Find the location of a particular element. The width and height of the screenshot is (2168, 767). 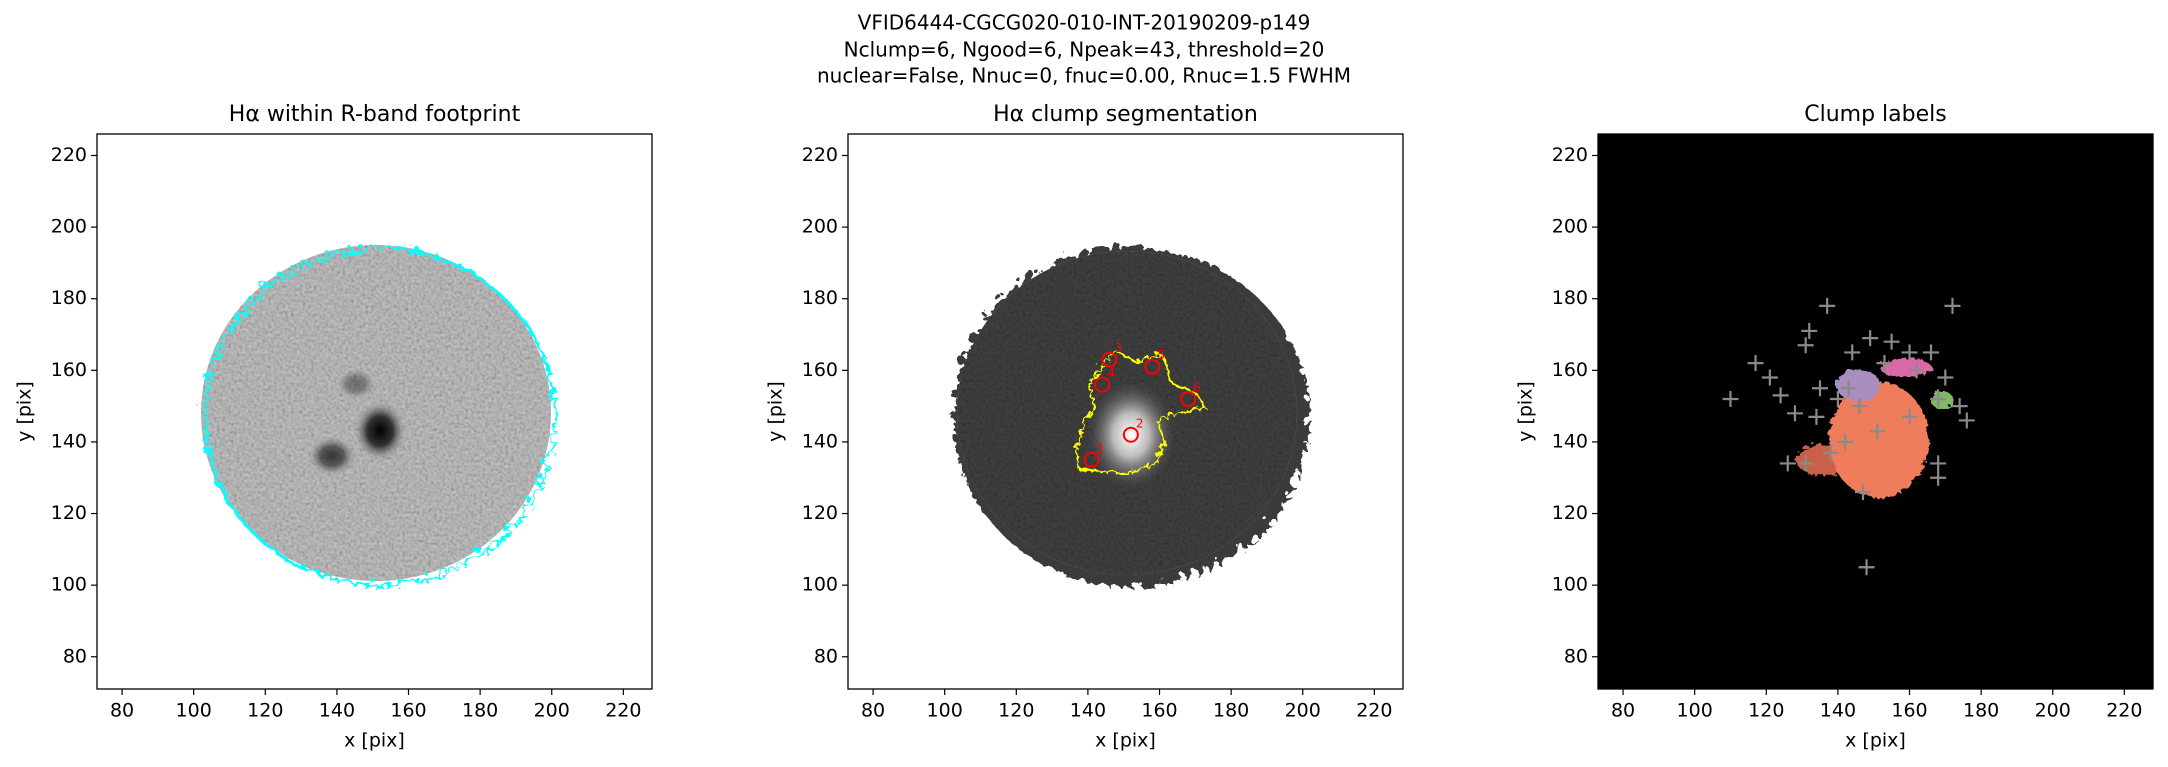

clump-label: 3 is located at coordinates (1118, 348).